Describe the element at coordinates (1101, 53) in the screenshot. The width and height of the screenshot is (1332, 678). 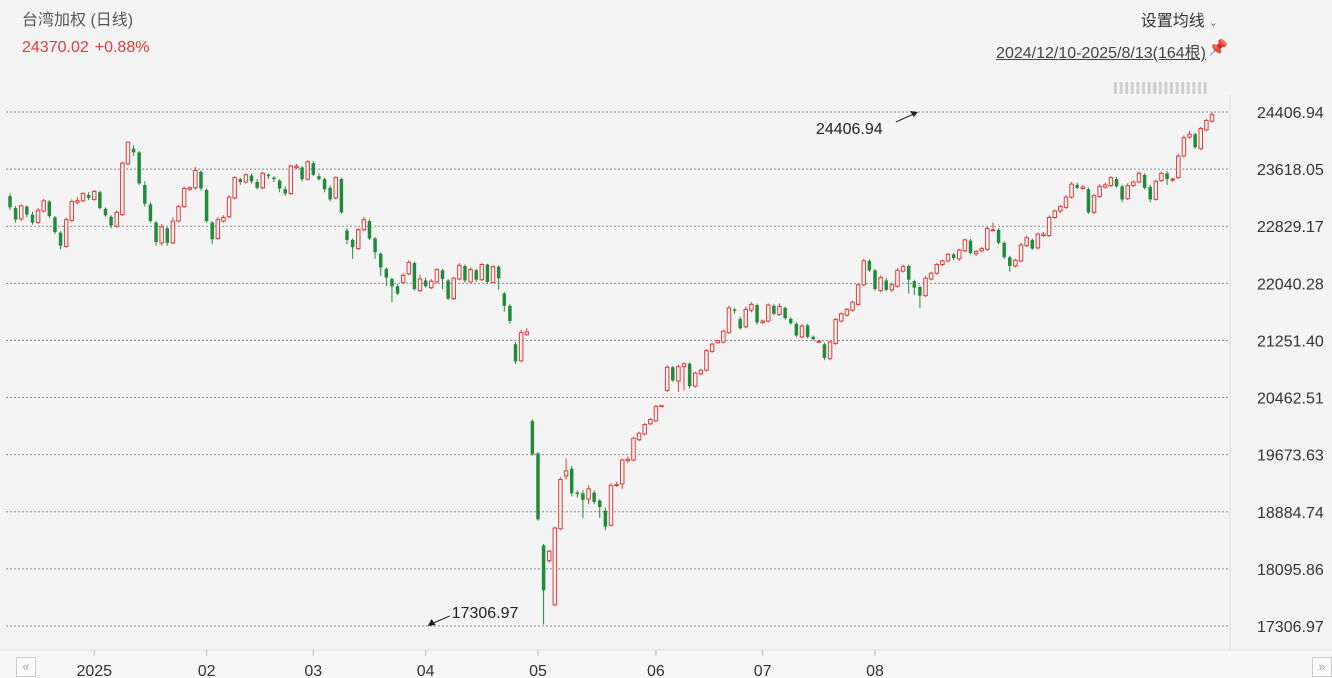
I see `date-range-link: 2024/12/10-2025/8/13(164根)` at that location.